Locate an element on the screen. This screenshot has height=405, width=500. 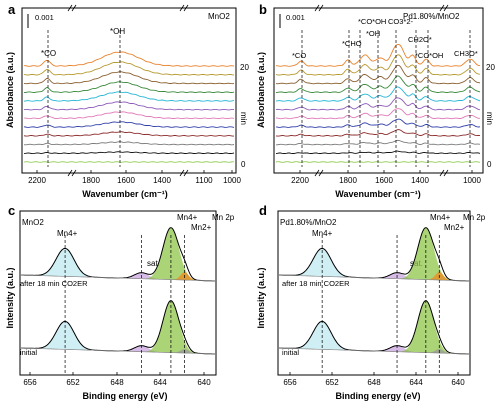
panel-b-tick-label: 1600 is located at coordinates (384, 180).